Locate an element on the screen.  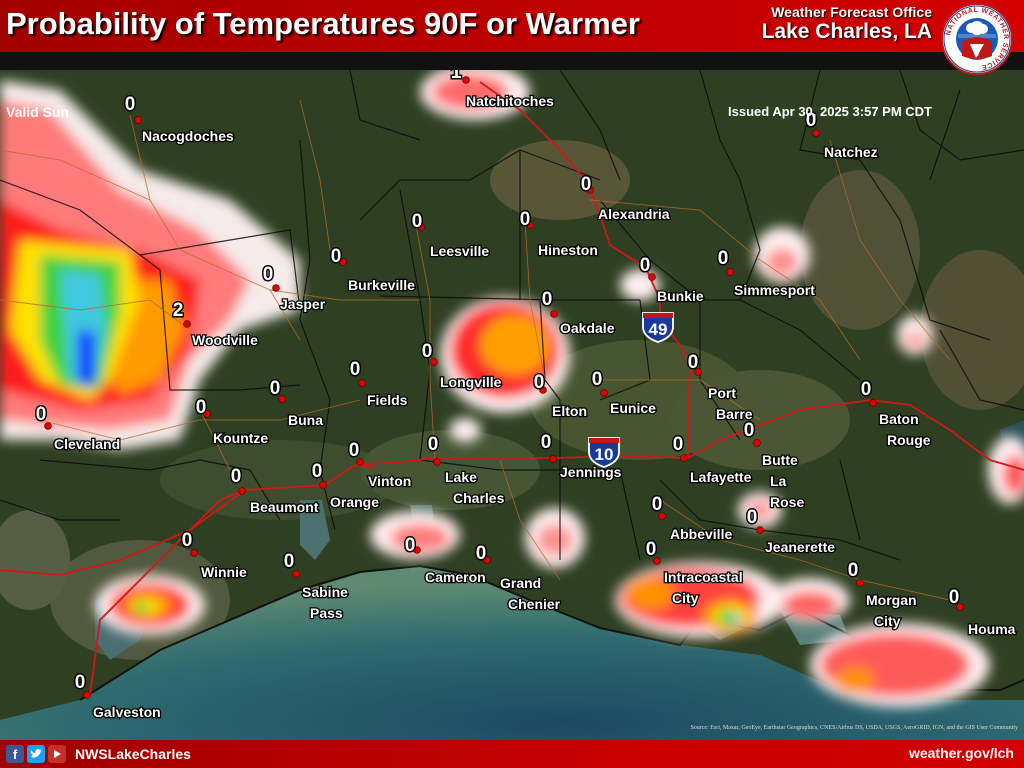
city-name-label: Simmesport is located at coordinates (774, 290).